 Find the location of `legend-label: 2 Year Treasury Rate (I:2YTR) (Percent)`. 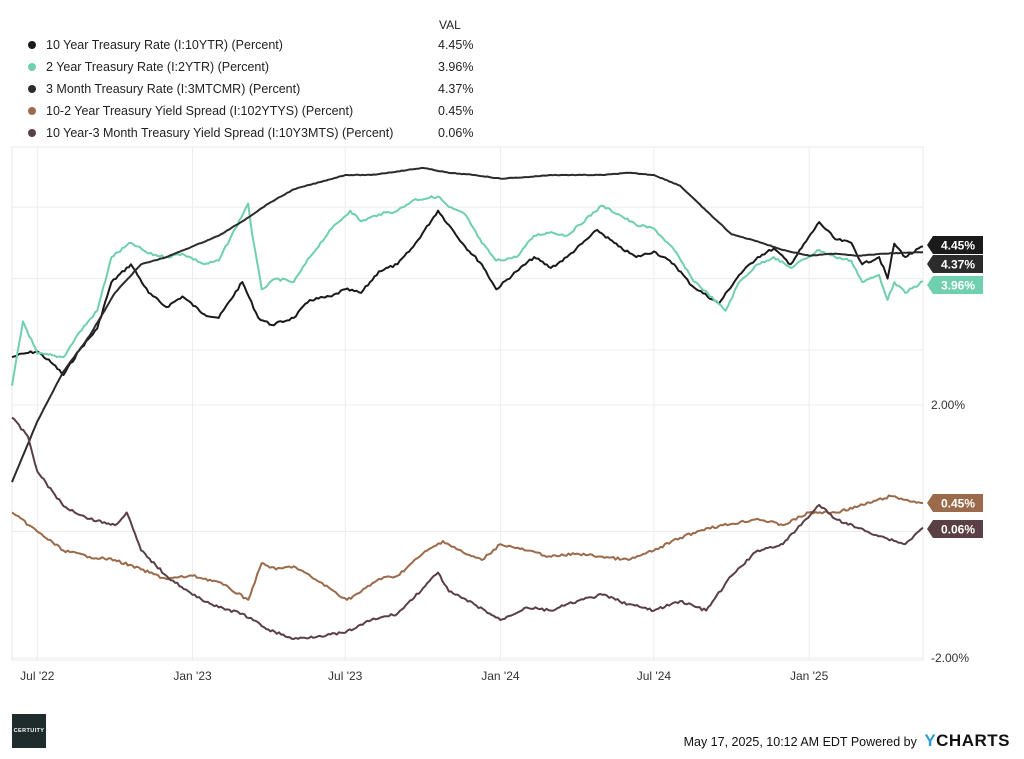

legend-label: 2 Year Treasury Rate (I:2YTR) (Percent) is located at coordinates (158, 67).